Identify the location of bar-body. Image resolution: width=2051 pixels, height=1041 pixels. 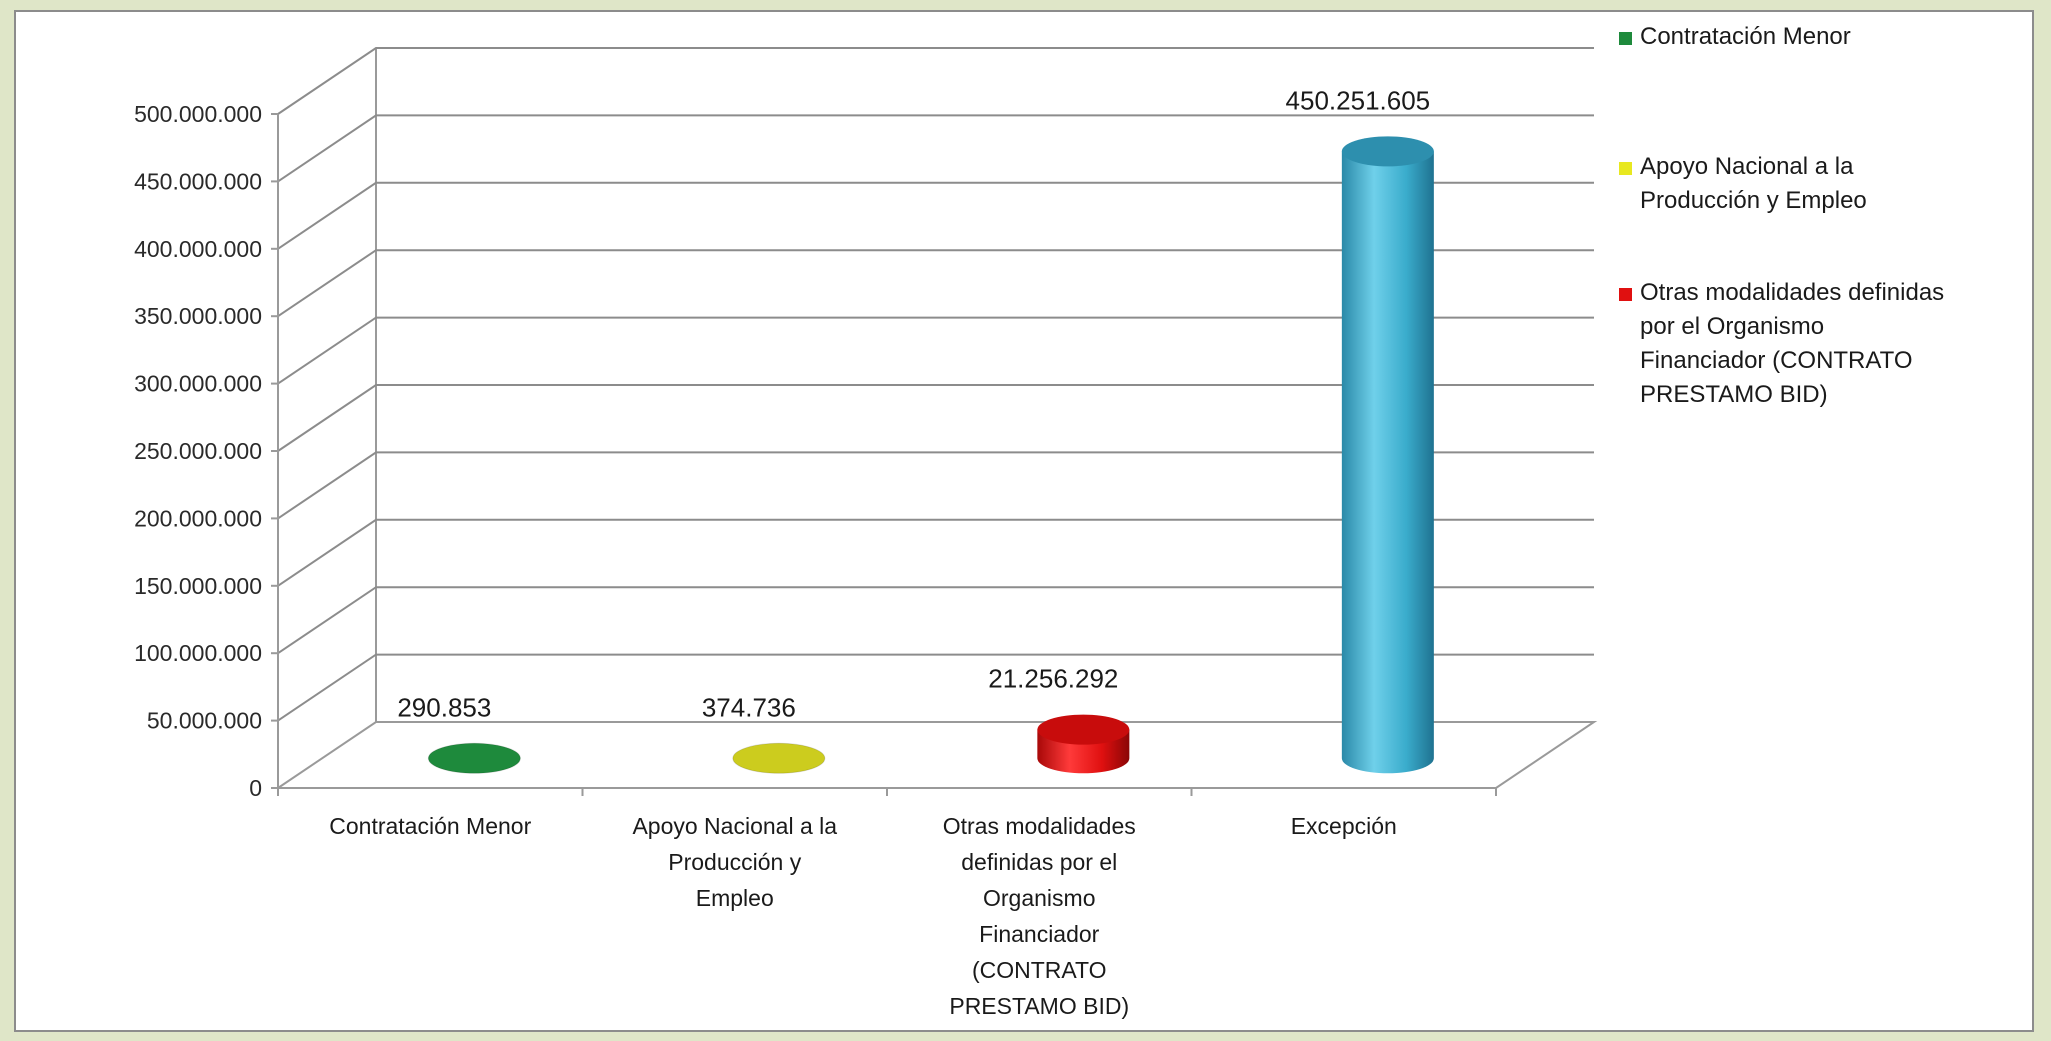
(1387, 462).